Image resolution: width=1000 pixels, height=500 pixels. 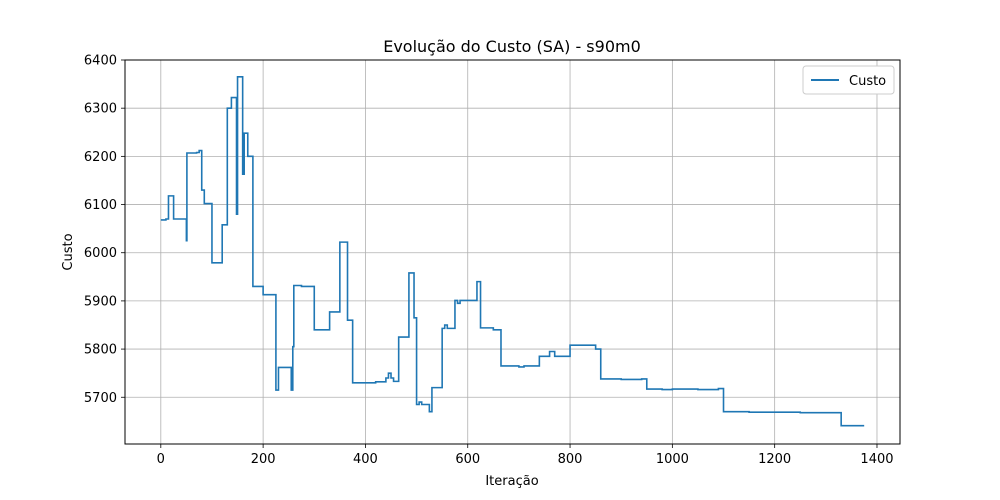 What do you see at coordinates (100, 253) in the screenshot?
I see `y-tick-label: 6000` at bounding box center [100, 253].